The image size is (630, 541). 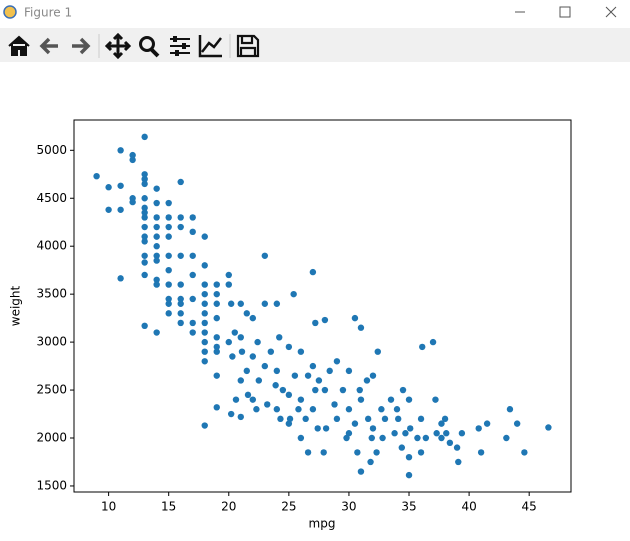 I want to click on edit-axes-button, so click(x=210, y=46).